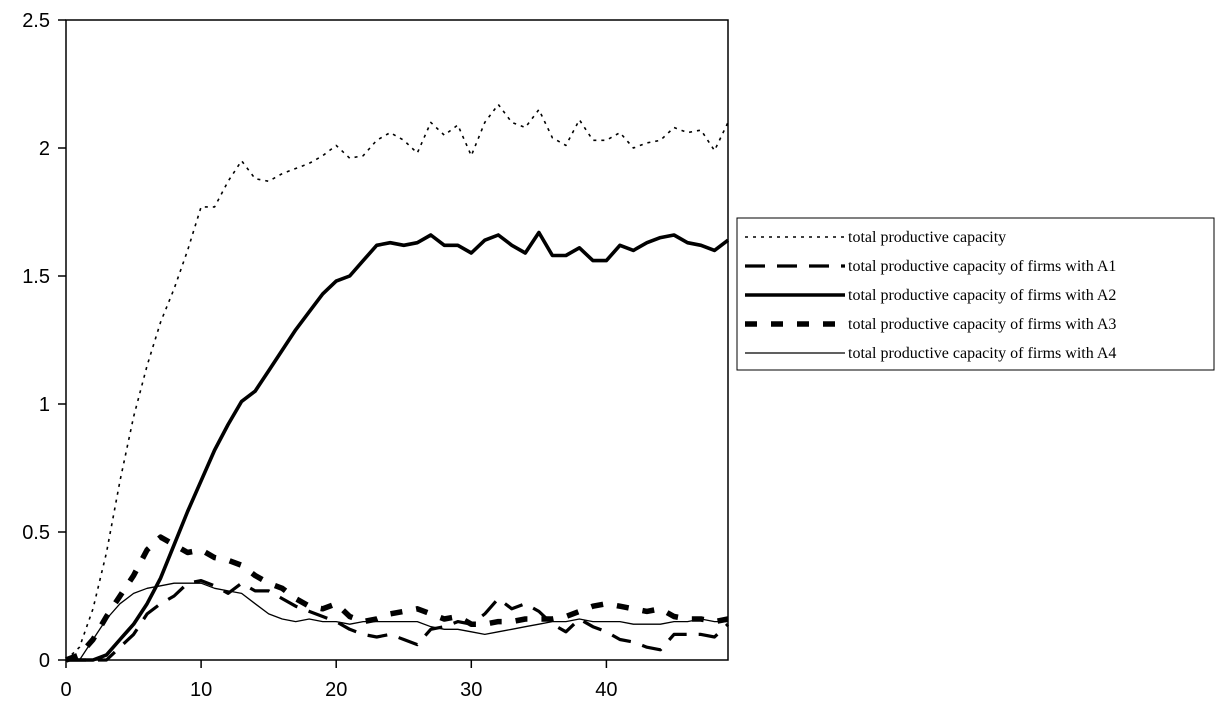 Image resolution: width=1215 pixels, height=710 pixels. What do you see at coordinates (471, 690) in the screenshot?
I see `x-tick-label: 30` at bounding box center [471, 690].